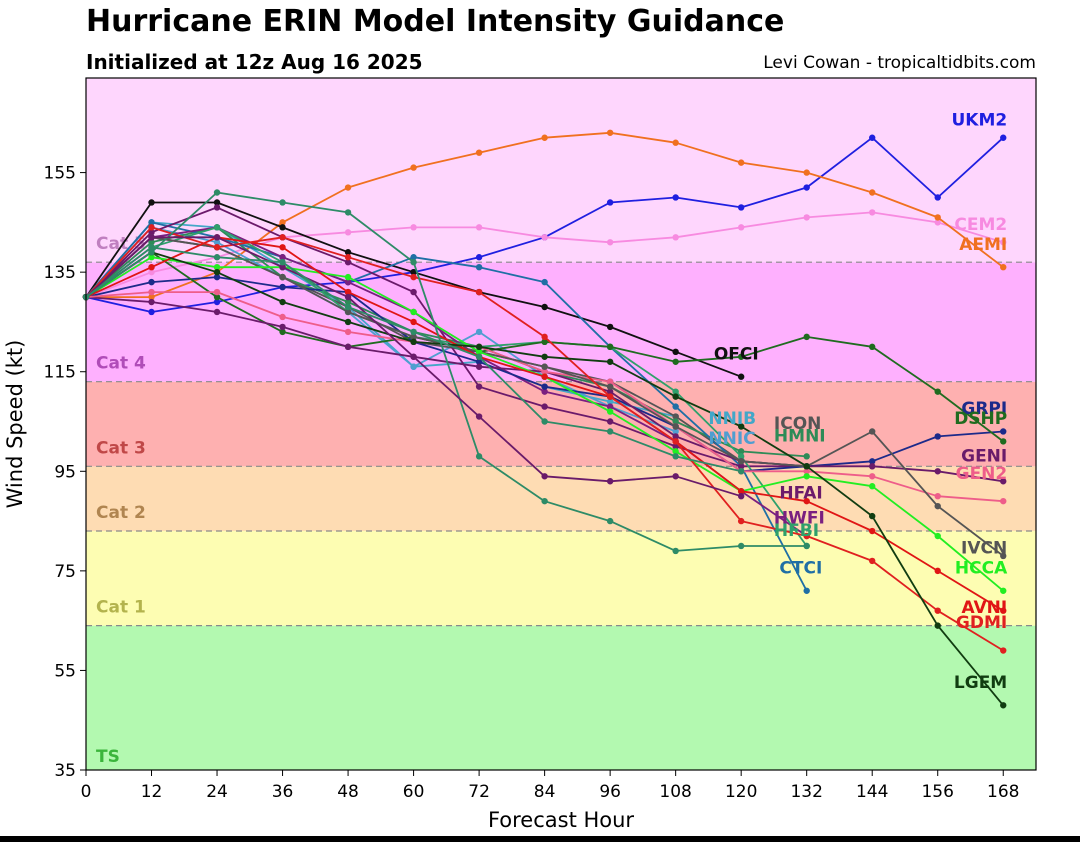 The width and height of the screenshot is (1080, 842). What do you see at coordinates (348, 792) in the screenshot?
I see `x-tick-label: 48` at bounding box center [348, 792].